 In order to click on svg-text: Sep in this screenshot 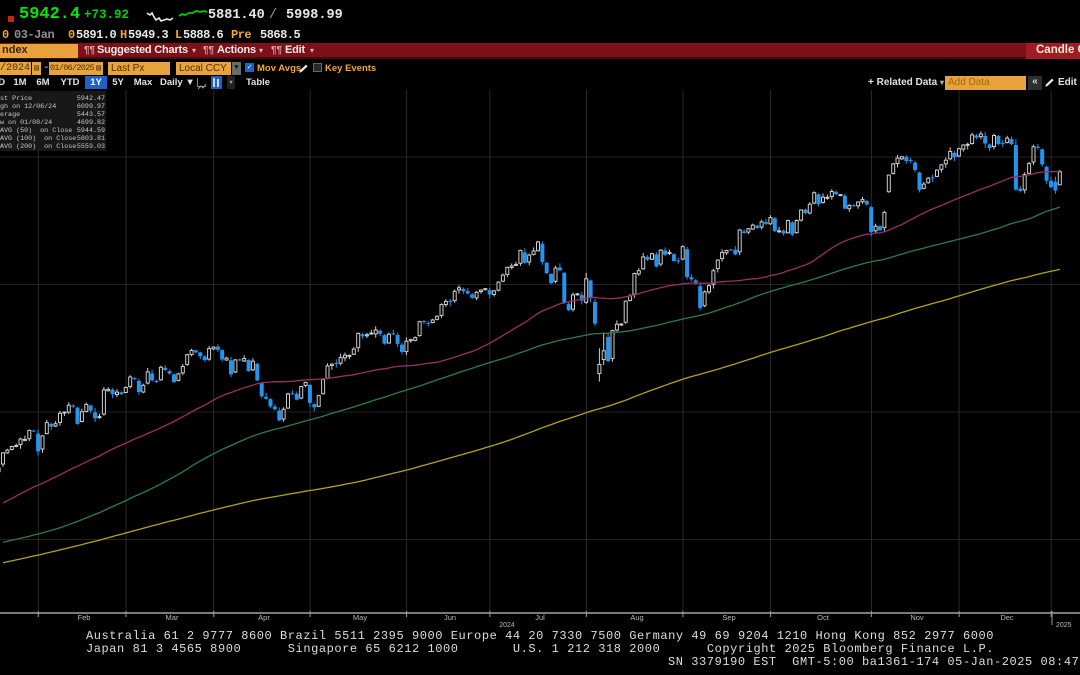, I will do `click(728, 617)`.